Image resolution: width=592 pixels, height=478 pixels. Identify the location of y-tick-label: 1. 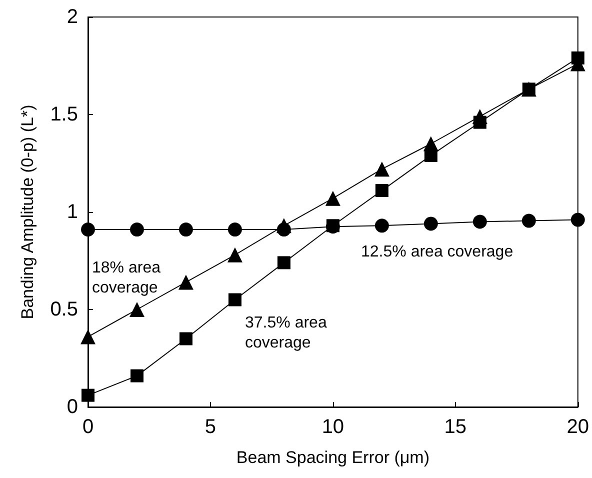
(72, 212).